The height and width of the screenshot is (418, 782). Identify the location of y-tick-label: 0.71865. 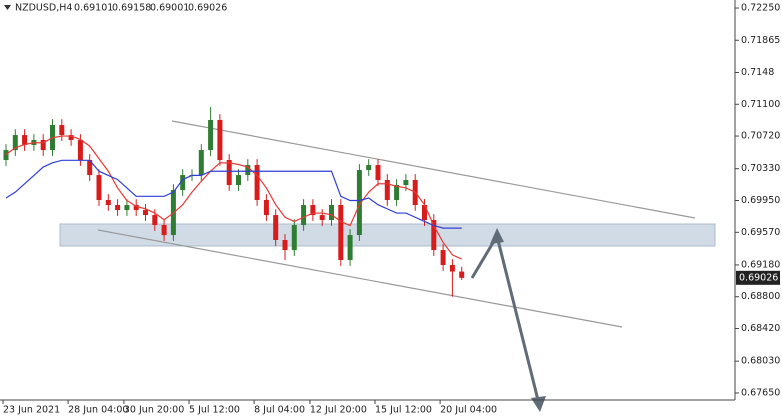
(760, 40).